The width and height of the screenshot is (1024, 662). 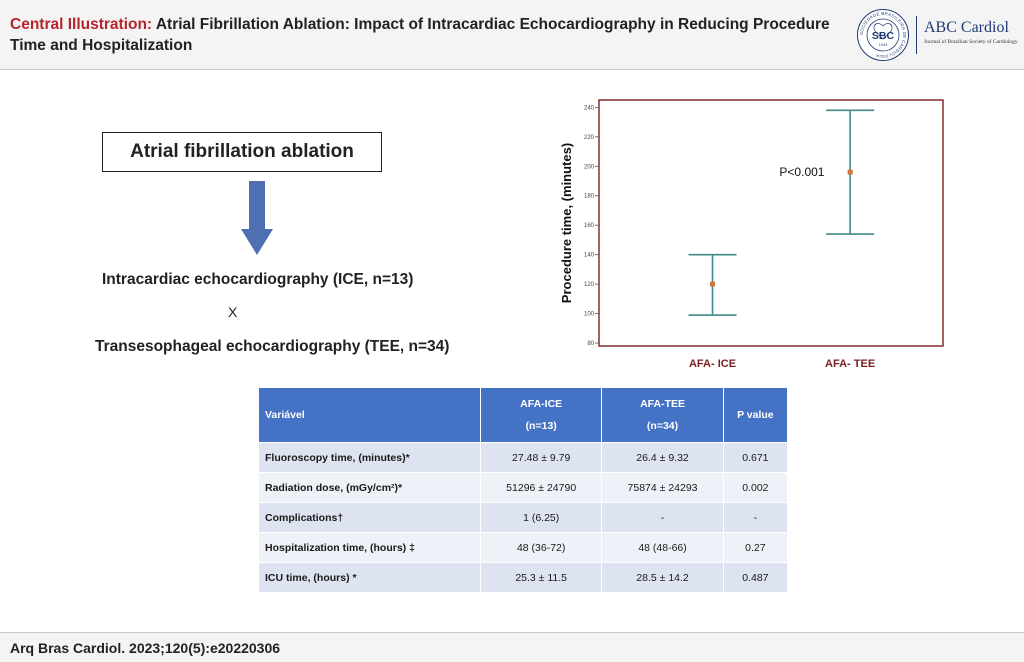 I want to click on header-afa-tee-n: (n=34), so click(x=662, y=426).